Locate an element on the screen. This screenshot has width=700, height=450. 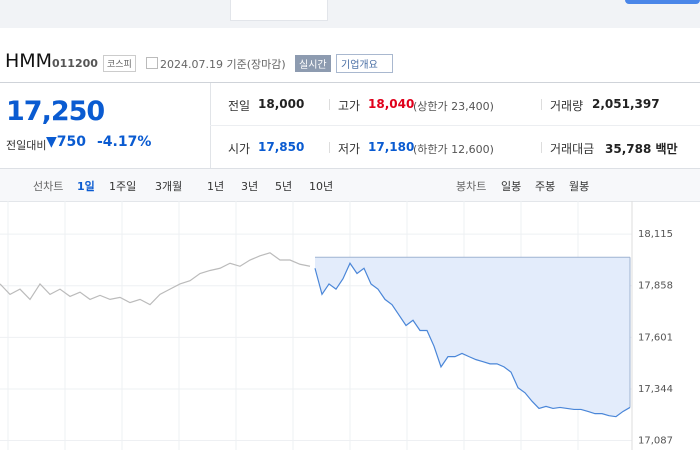
cell-label: 고가 is located at coordinates (349, 106).